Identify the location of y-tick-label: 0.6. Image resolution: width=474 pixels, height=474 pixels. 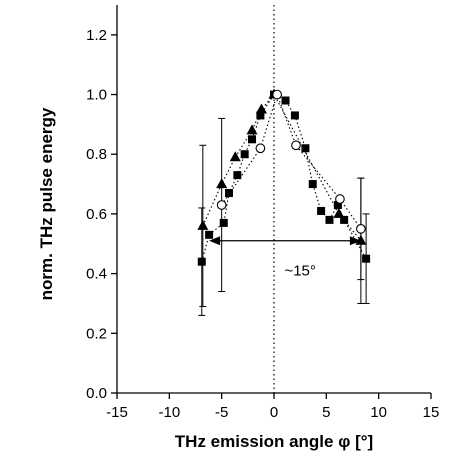
(96, 214).